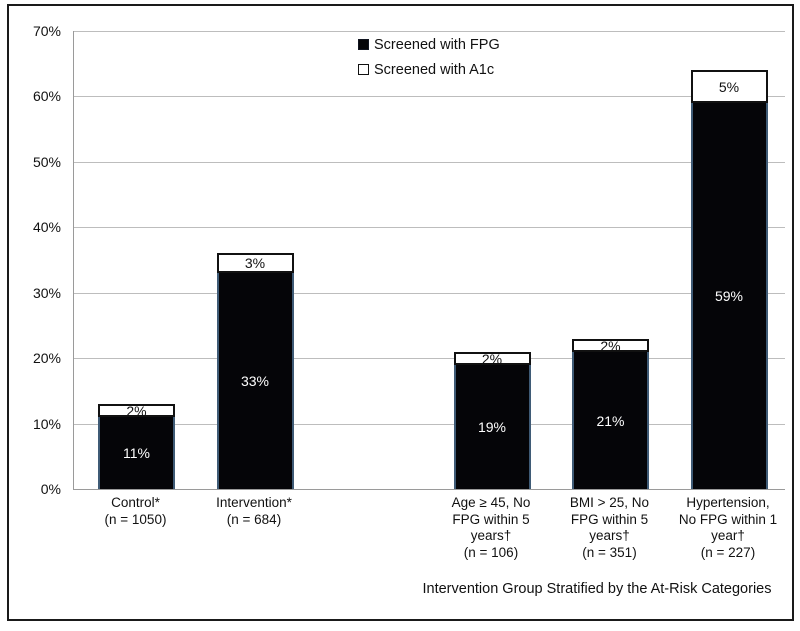  I want to click on category-label-line: Age ≥ 45, No, so click(491, 502).